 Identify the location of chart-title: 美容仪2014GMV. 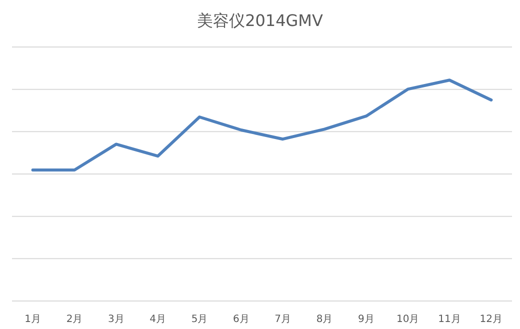
(260, 20).